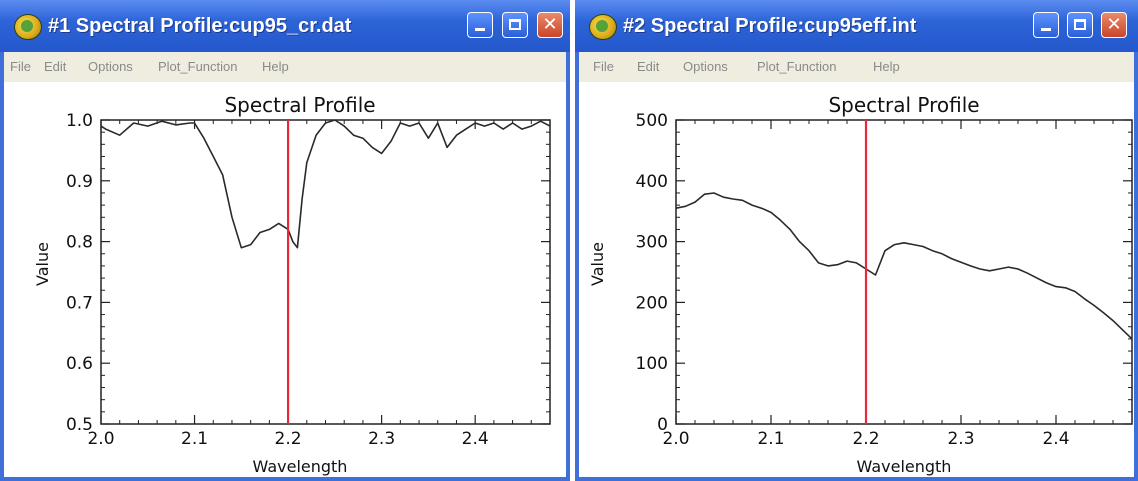 Image resolution: width=1138 pixels, height=481 pixels. I want to click on y-tick-label: 100, so click(652, 364).